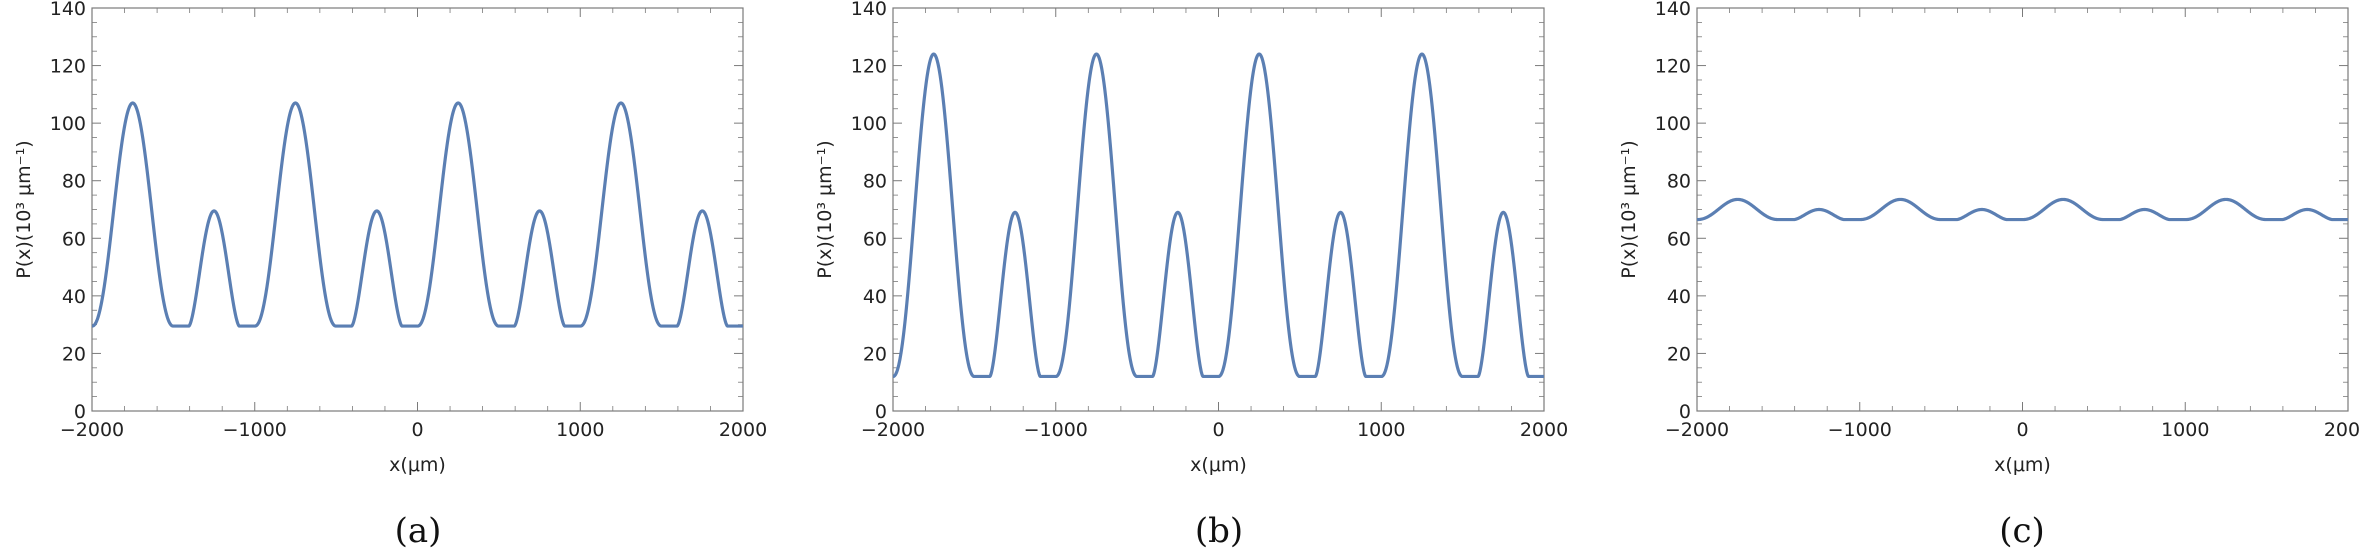  What do you see at coordinates (418, 531) in the screenshot?
I see `panel-caption: (a)` at bounding box center [418, 531].